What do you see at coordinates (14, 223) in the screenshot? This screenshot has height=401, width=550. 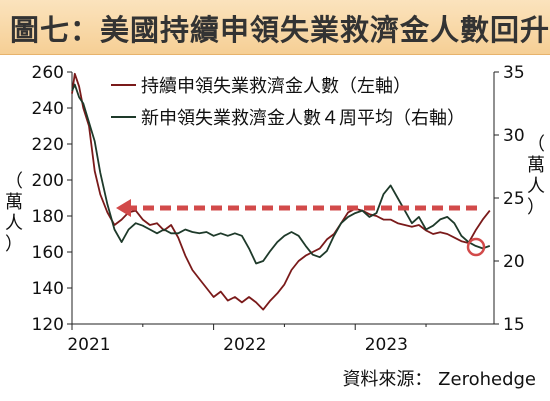 I see `left-axis-title-char-2: 人` at bounding box center [14, 223].